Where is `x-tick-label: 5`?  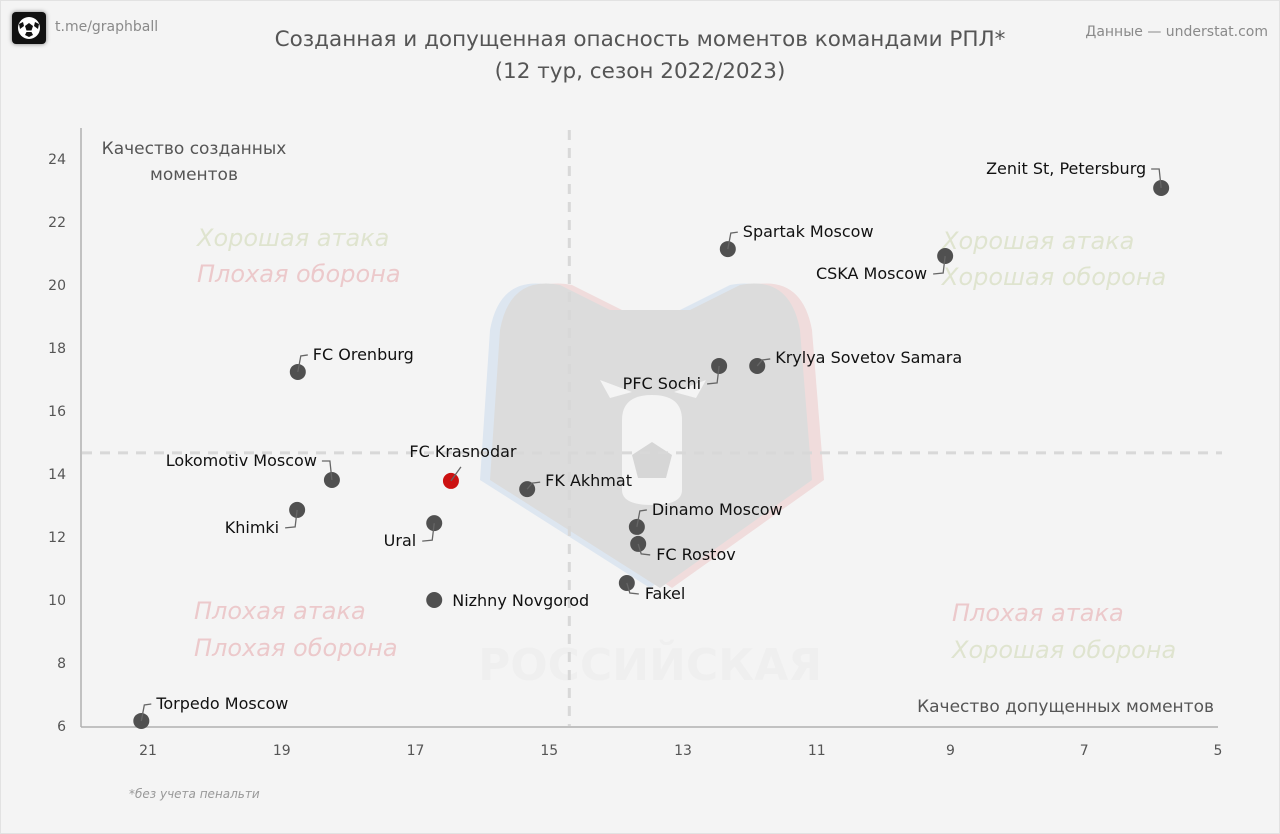
x-tick-label: 5 is located at coordinates (1218, 751).